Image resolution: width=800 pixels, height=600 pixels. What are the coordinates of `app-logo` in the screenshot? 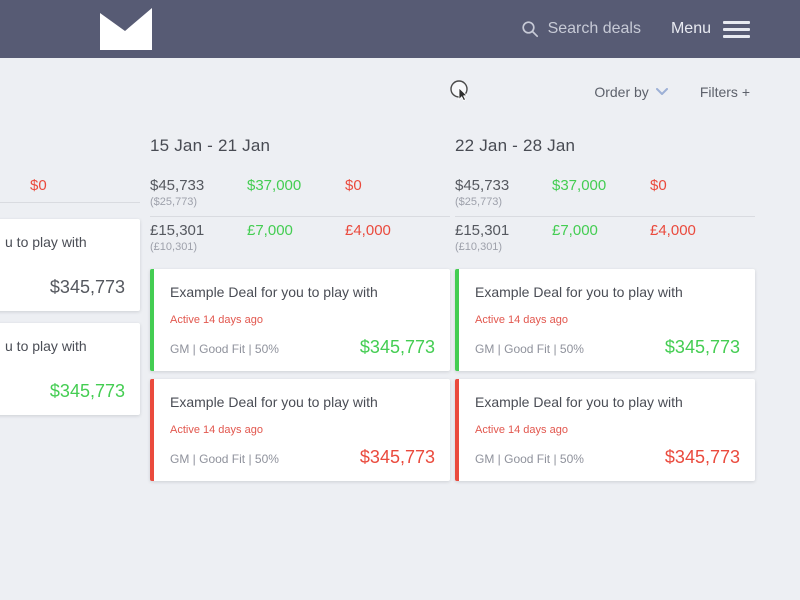 It's located at (126, 29).